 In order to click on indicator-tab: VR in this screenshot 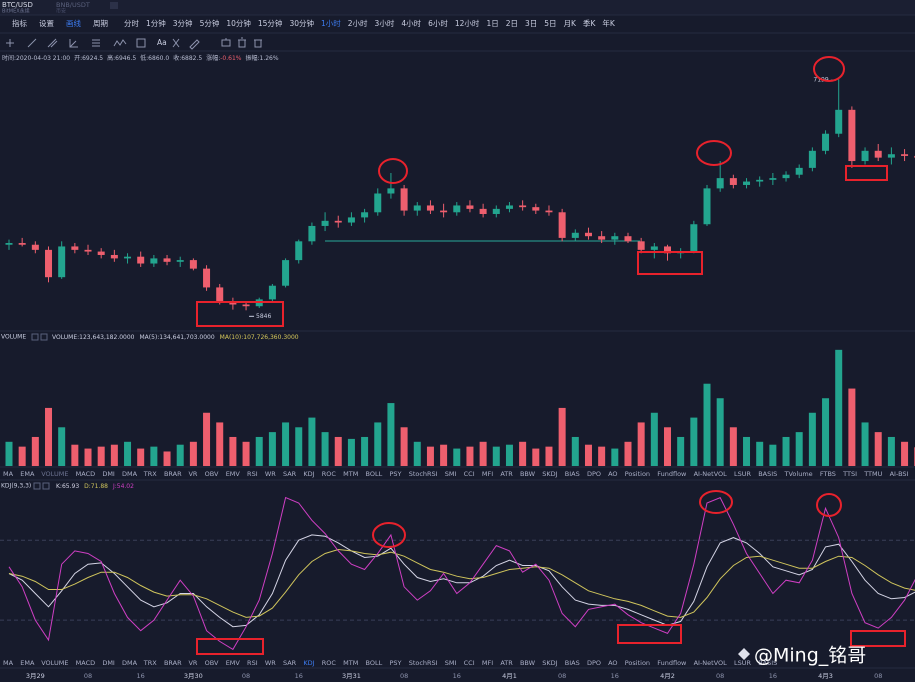, I will do `click(192, 474)`.